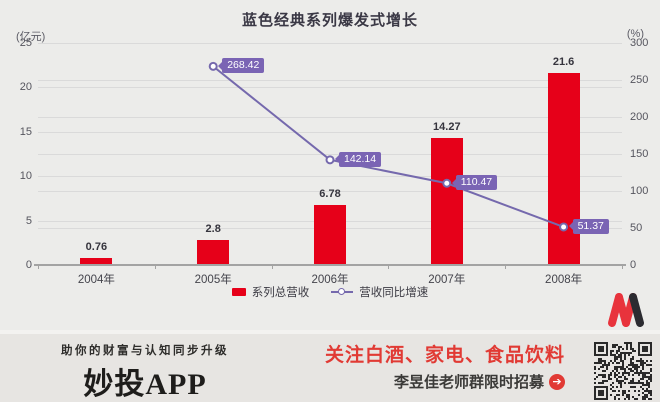 The width and height of the screenshot is (660, 402). What do you see at coordinates (145, 351) in the screenshot?
I see `footer-tagline: 助你的财富与认知同步升级` at bounding box center [145, 351].